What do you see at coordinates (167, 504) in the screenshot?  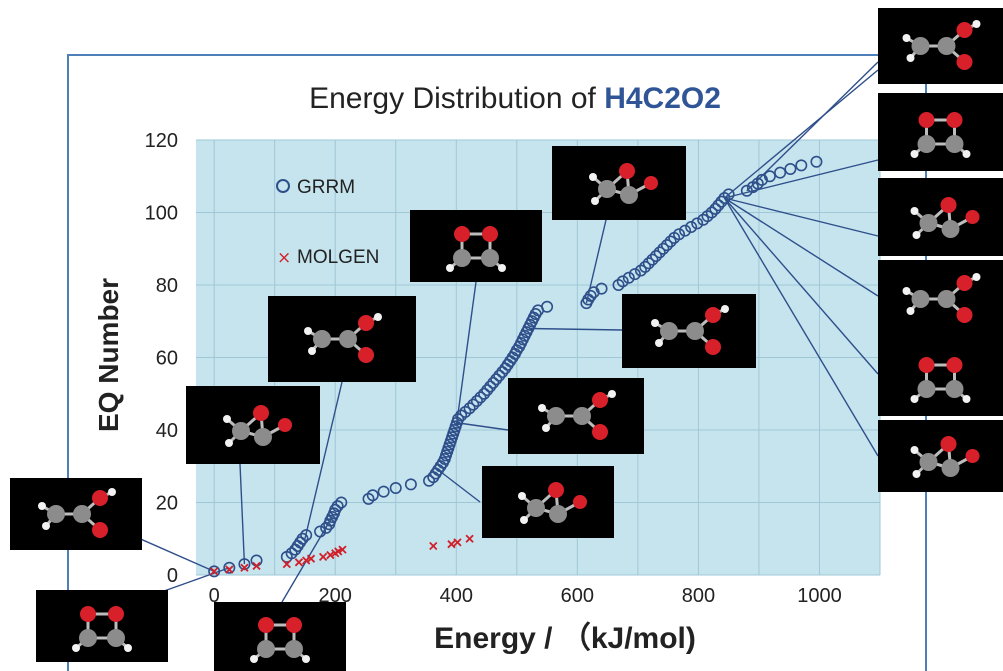 I see `y-tick-label: 20` at bounding box center [167, 504].